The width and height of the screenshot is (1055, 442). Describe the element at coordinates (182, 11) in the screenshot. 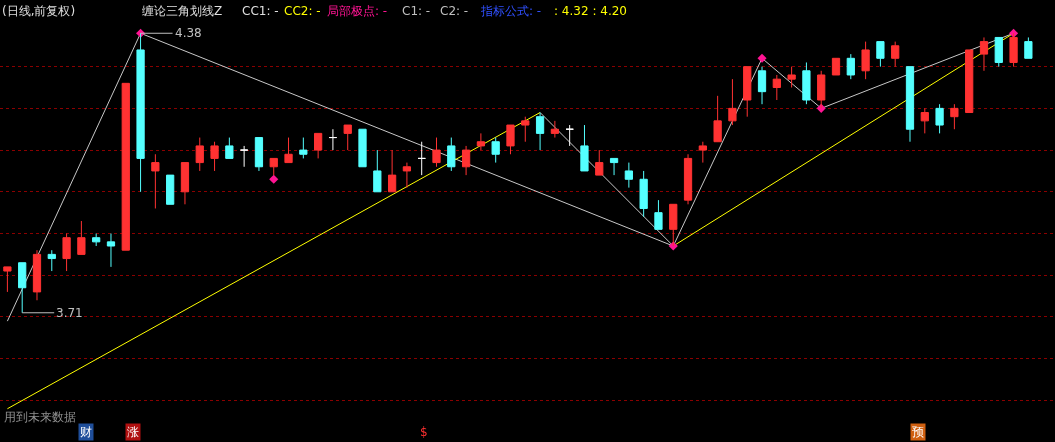

I see `text: 缠论三角划线Z` at that location.